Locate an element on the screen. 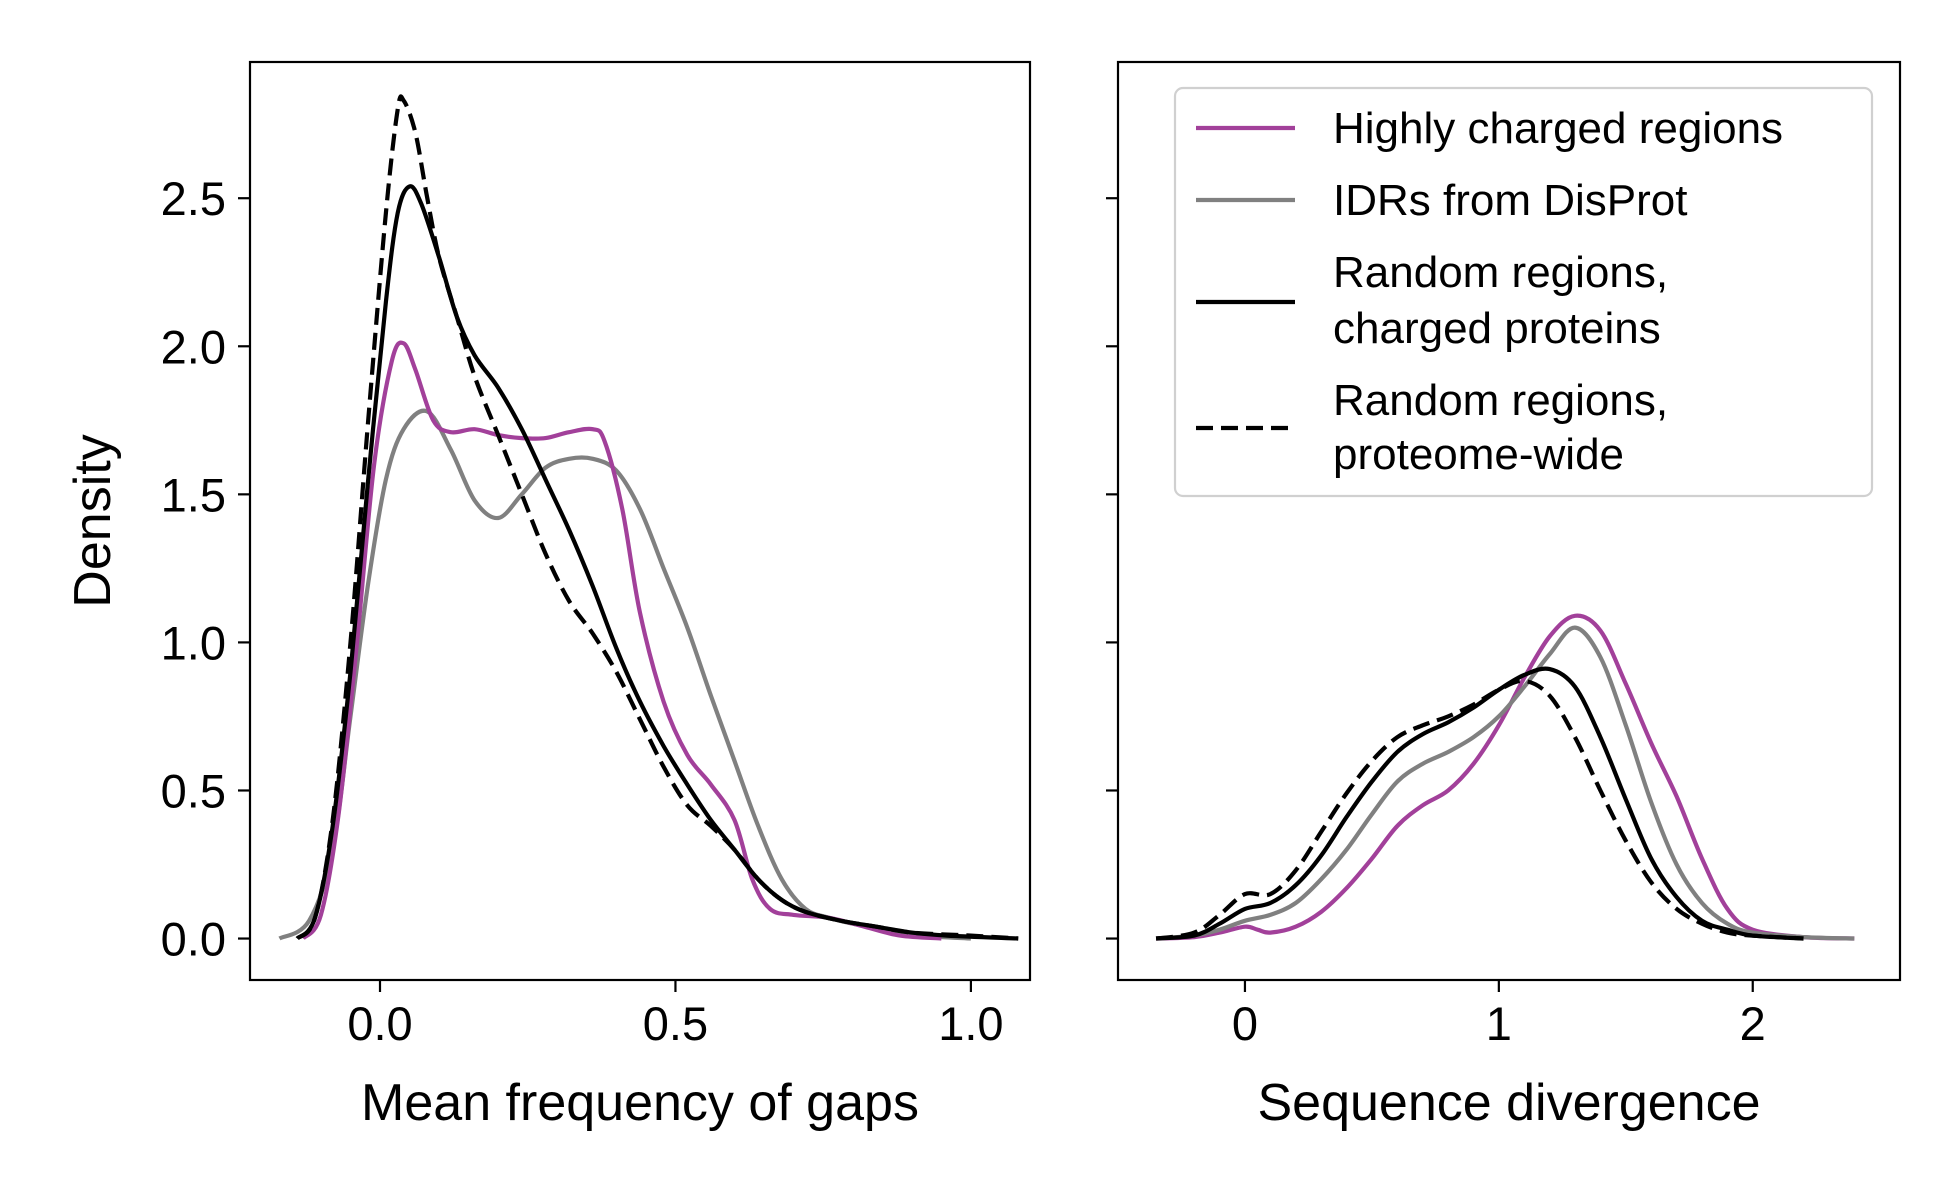 Image resolution: width=1950 pixels, height=1200 pixels. left-y-tick-label: 1.0 is located at coordinates (193, 642).